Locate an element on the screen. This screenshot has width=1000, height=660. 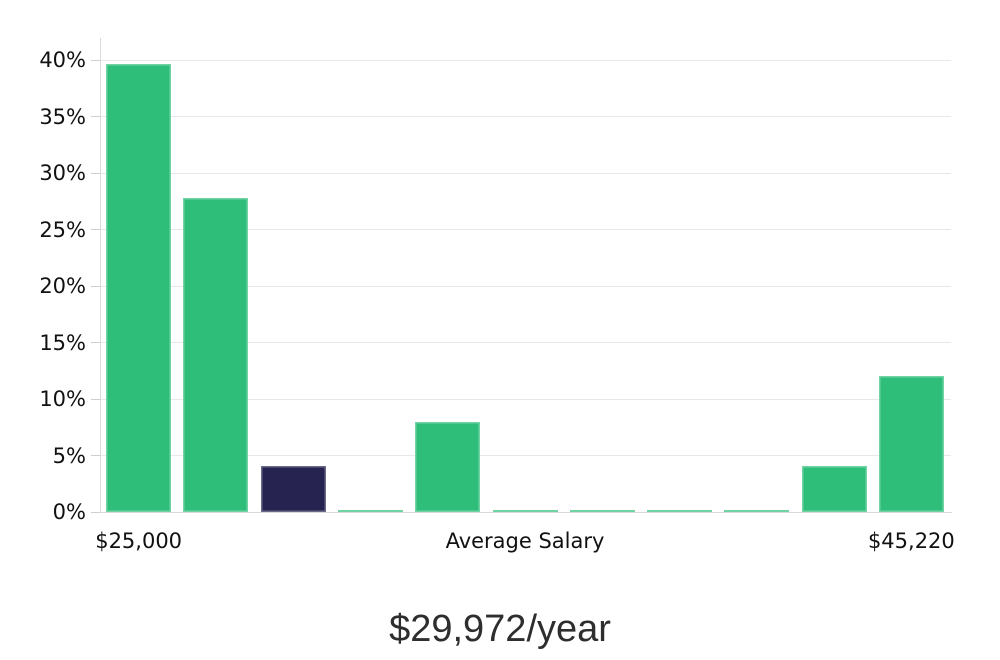
y-axis-tick-label: 35% is located at coordinates (62, 116).